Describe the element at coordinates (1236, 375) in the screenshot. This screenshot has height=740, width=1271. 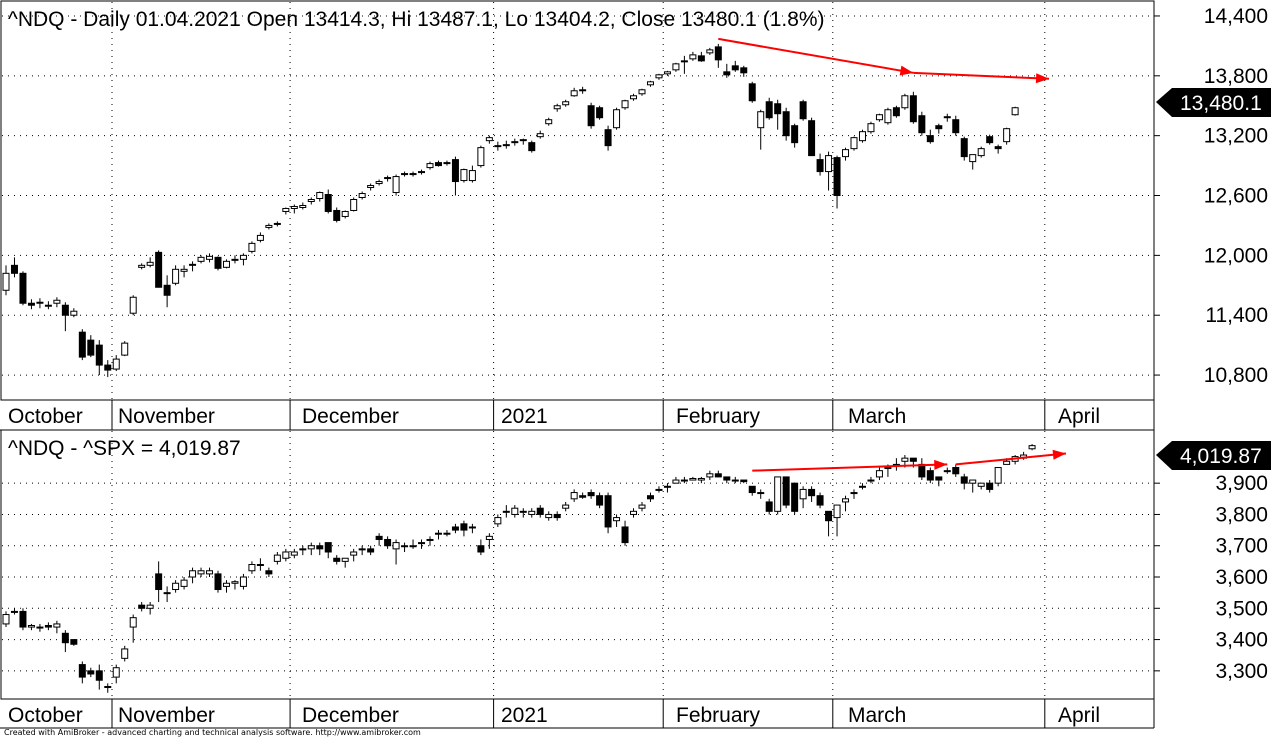
I see `ndq-y-tick-label: 10,800` at that location.